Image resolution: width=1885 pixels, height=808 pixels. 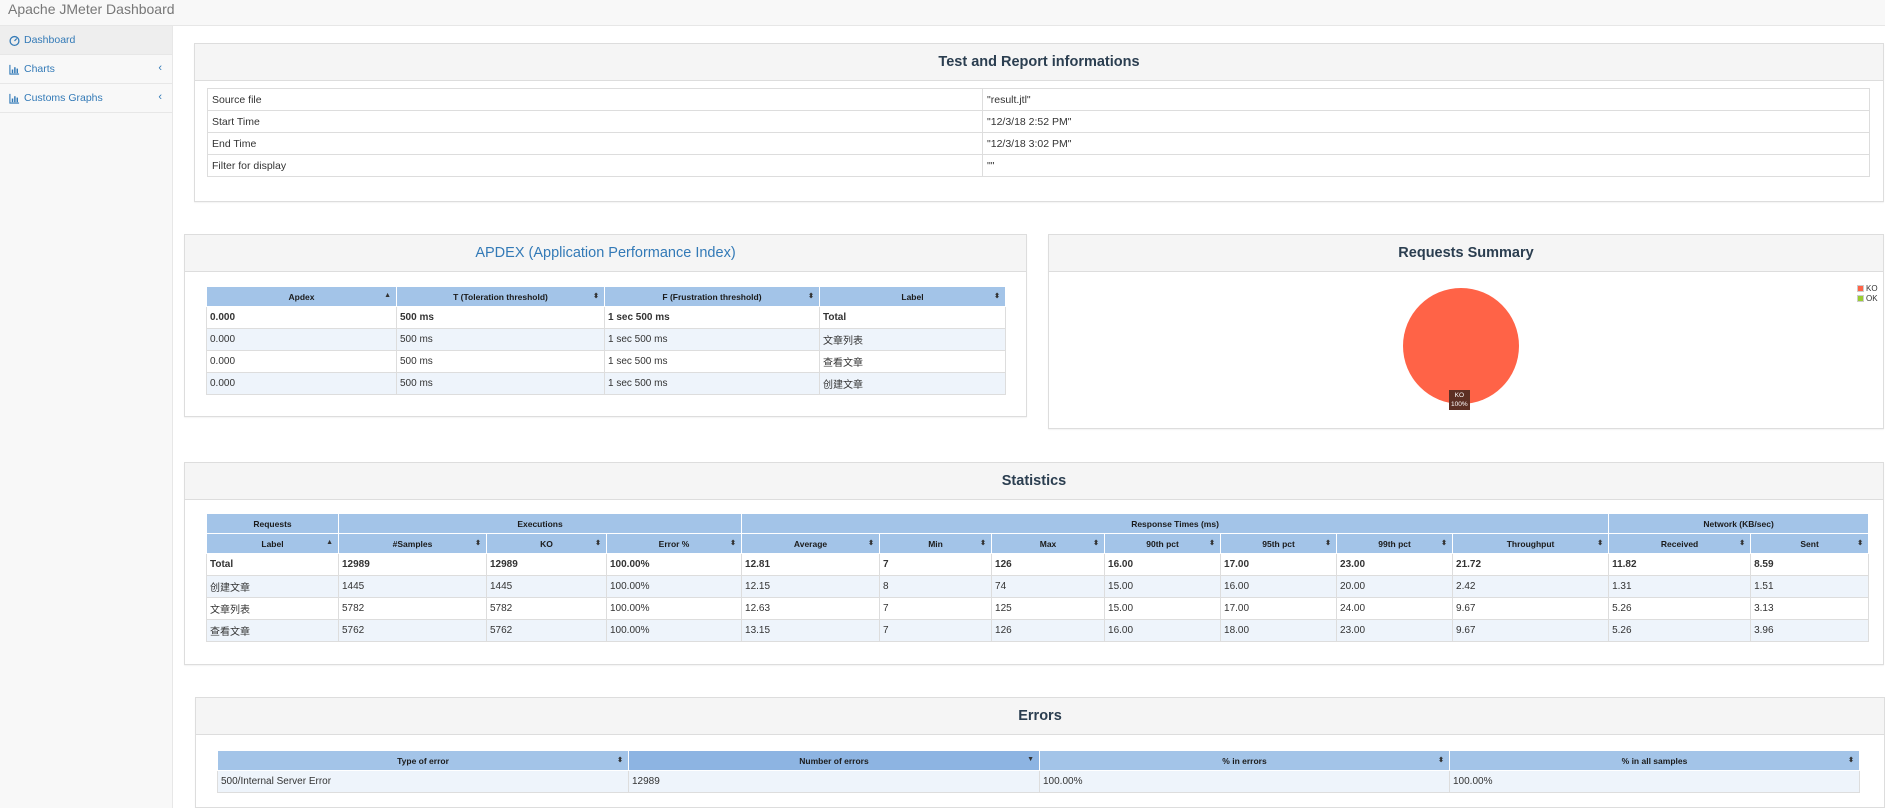 I want to click on column-header-apdex: Apdex ▲, so click(x=301, y=296).